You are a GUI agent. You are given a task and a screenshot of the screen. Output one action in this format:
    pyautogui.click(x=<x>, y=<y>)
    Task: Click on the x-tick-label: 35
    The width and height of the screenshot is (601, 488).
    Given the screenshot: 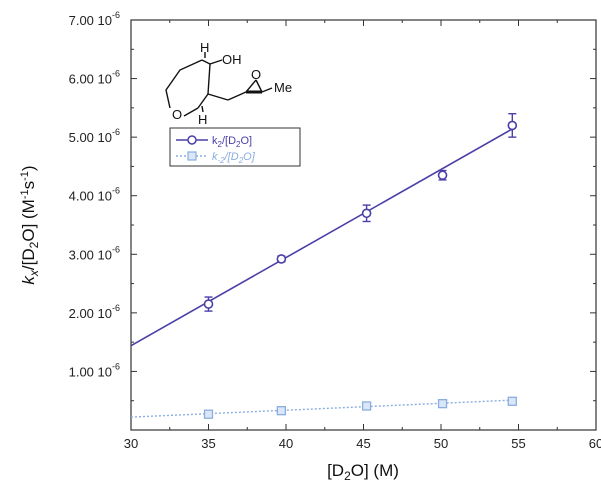 What is the action you would take?
    pyautogui.click(x=208, y=443)
    